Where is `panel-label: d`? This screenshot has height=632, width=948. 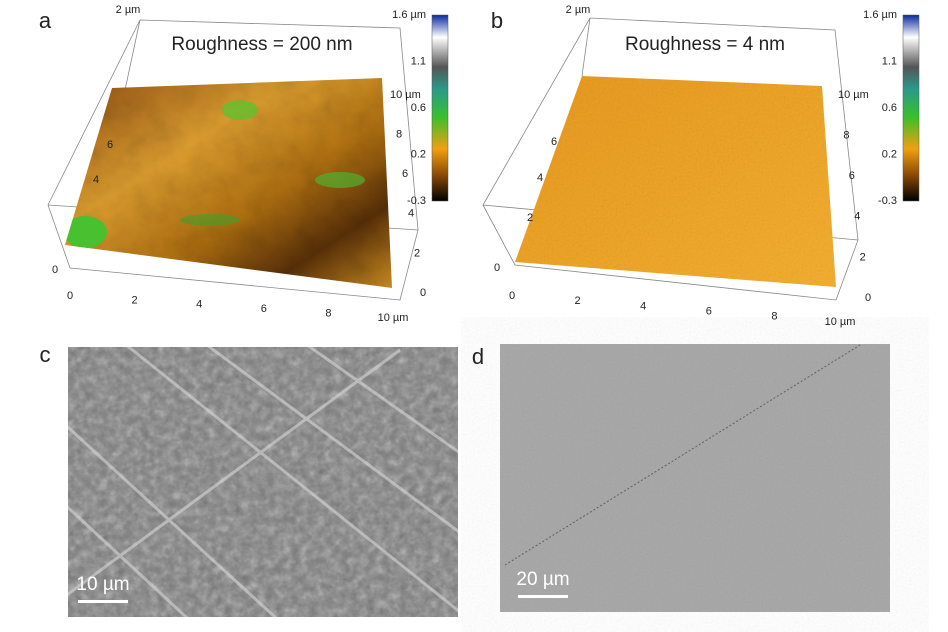
panel-label: d is located at coordinates (478, 356).